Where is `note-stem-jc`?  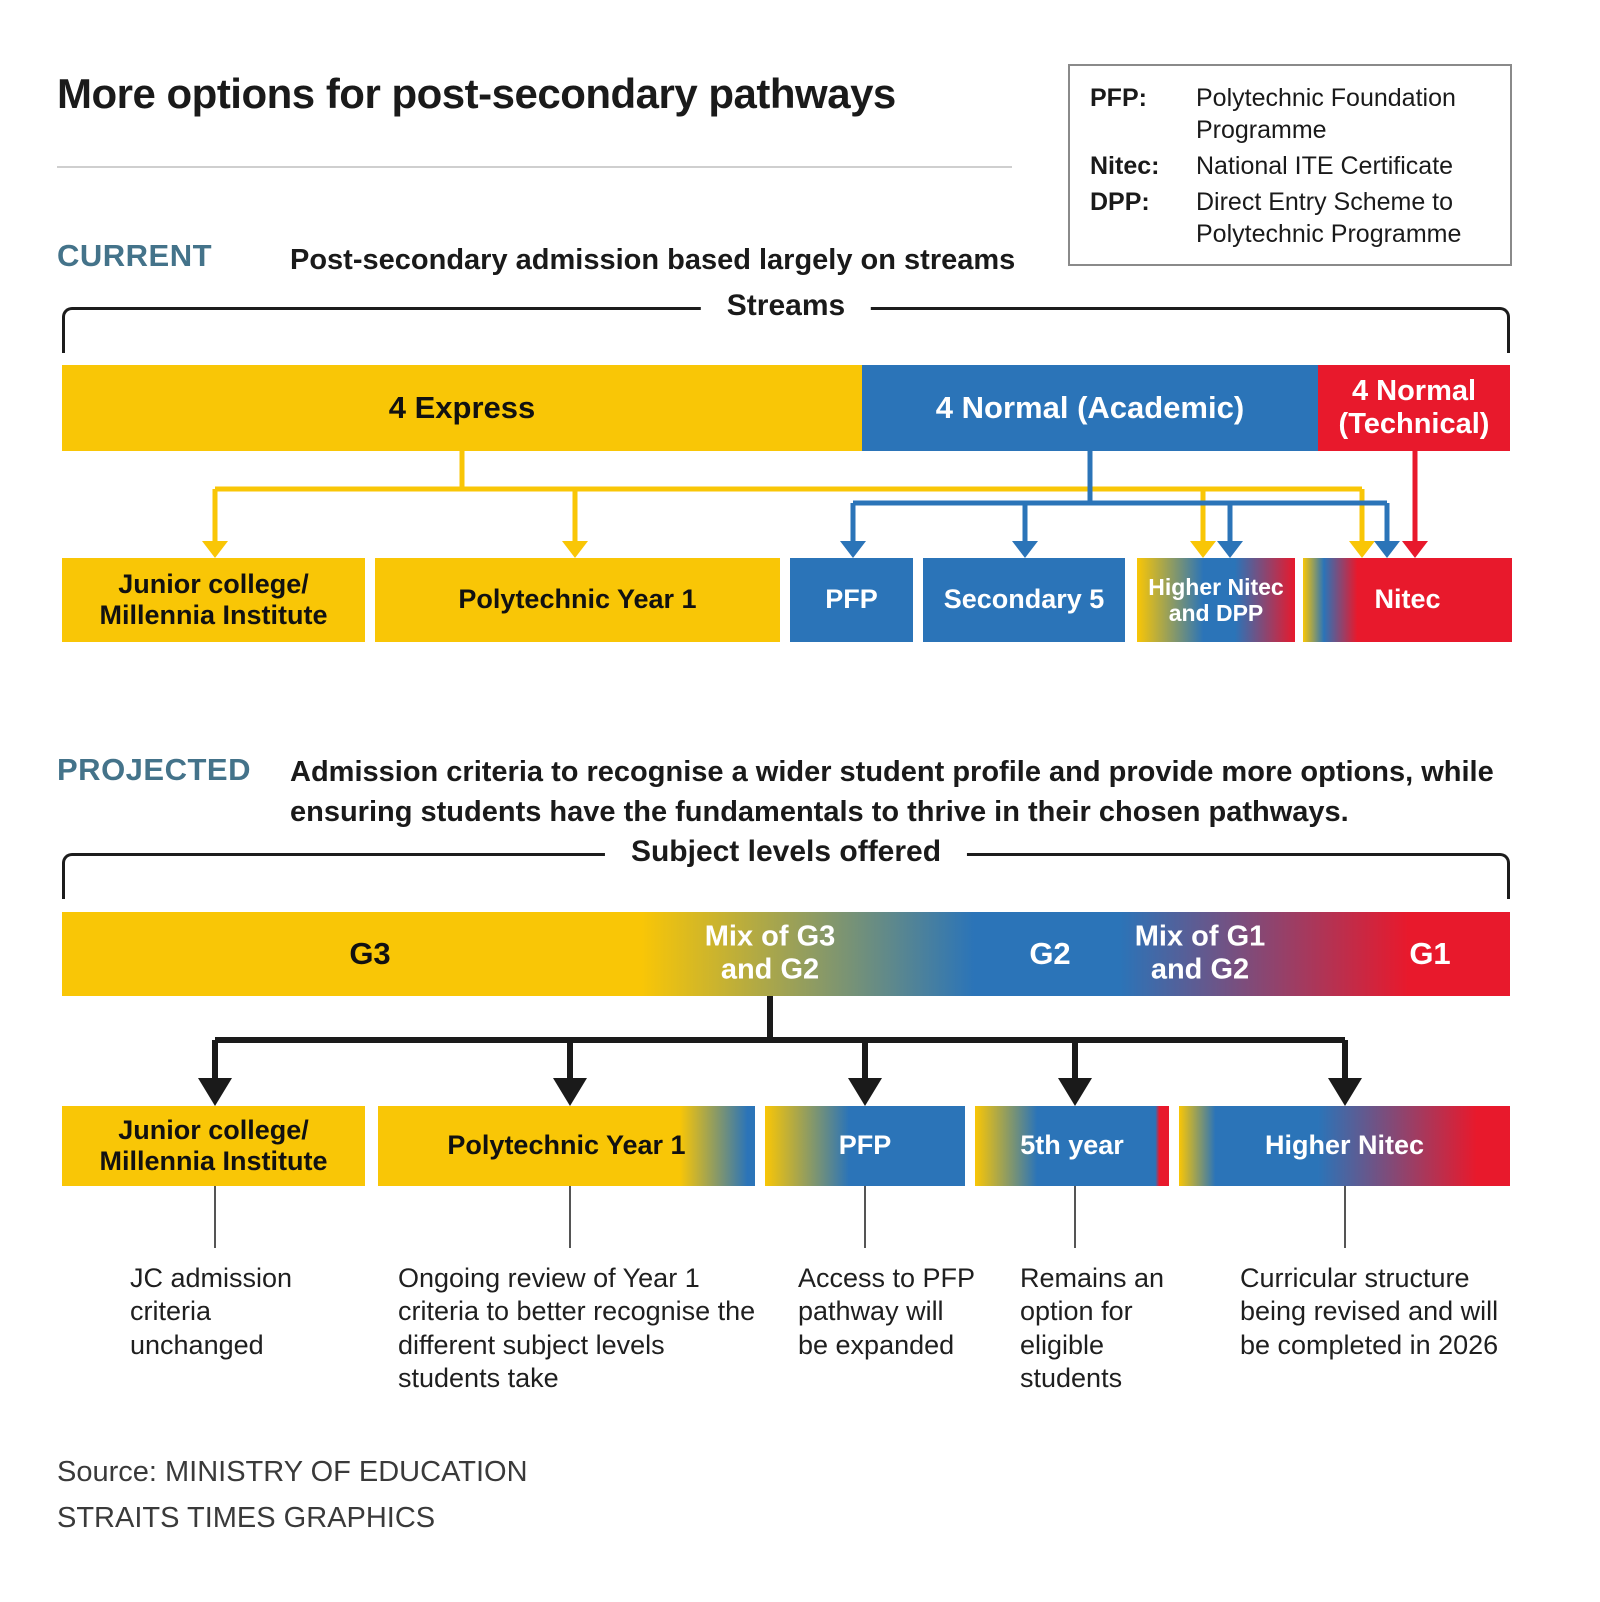
note-stem-jc is located at coordinates (215, 1217).